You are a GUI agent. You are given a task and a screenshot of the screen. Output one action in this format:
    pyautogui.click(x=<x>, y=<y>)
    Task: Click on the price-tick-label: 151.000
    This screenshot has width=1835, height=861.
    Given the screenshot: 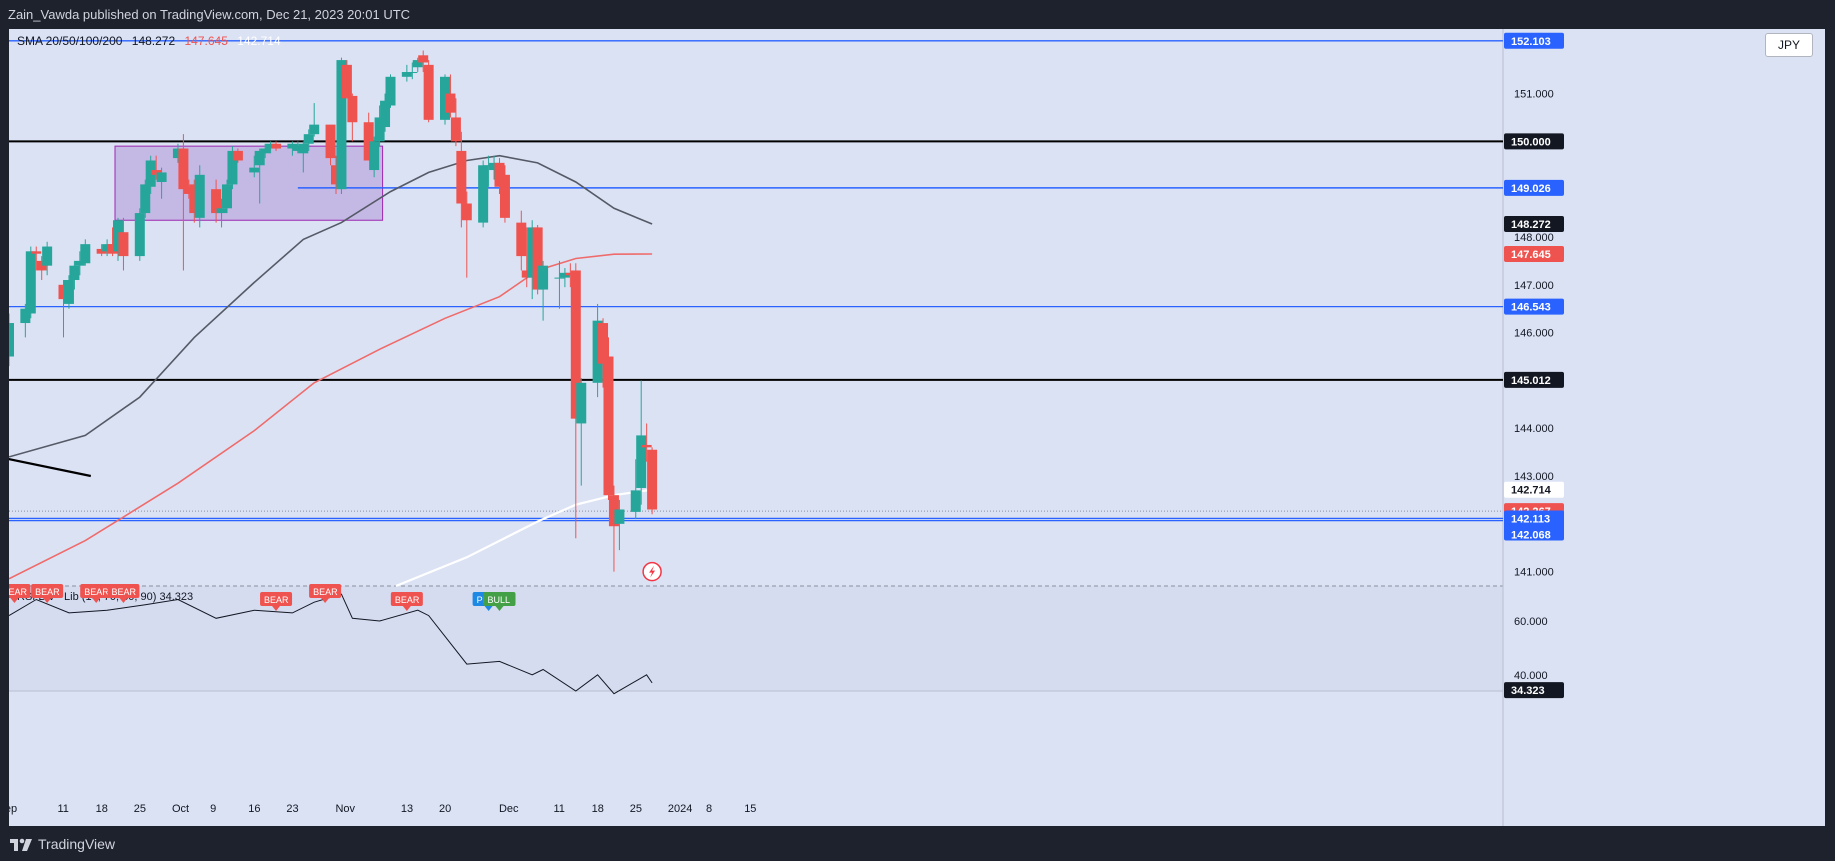 What is the action you would take?
    pyautogui.click(x=1534, y=95)
    